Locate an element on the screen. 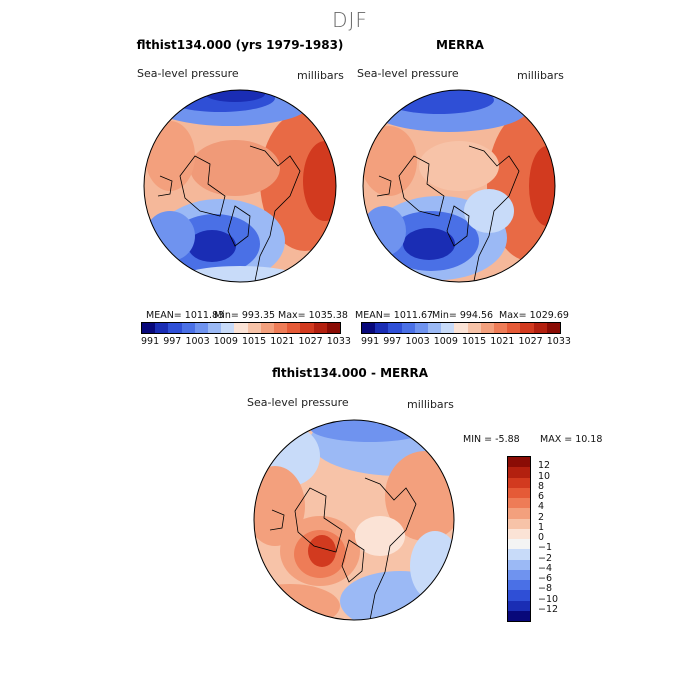 This screenshot has height=700, width=700. panel1-map is located at coordinates (240, 186).